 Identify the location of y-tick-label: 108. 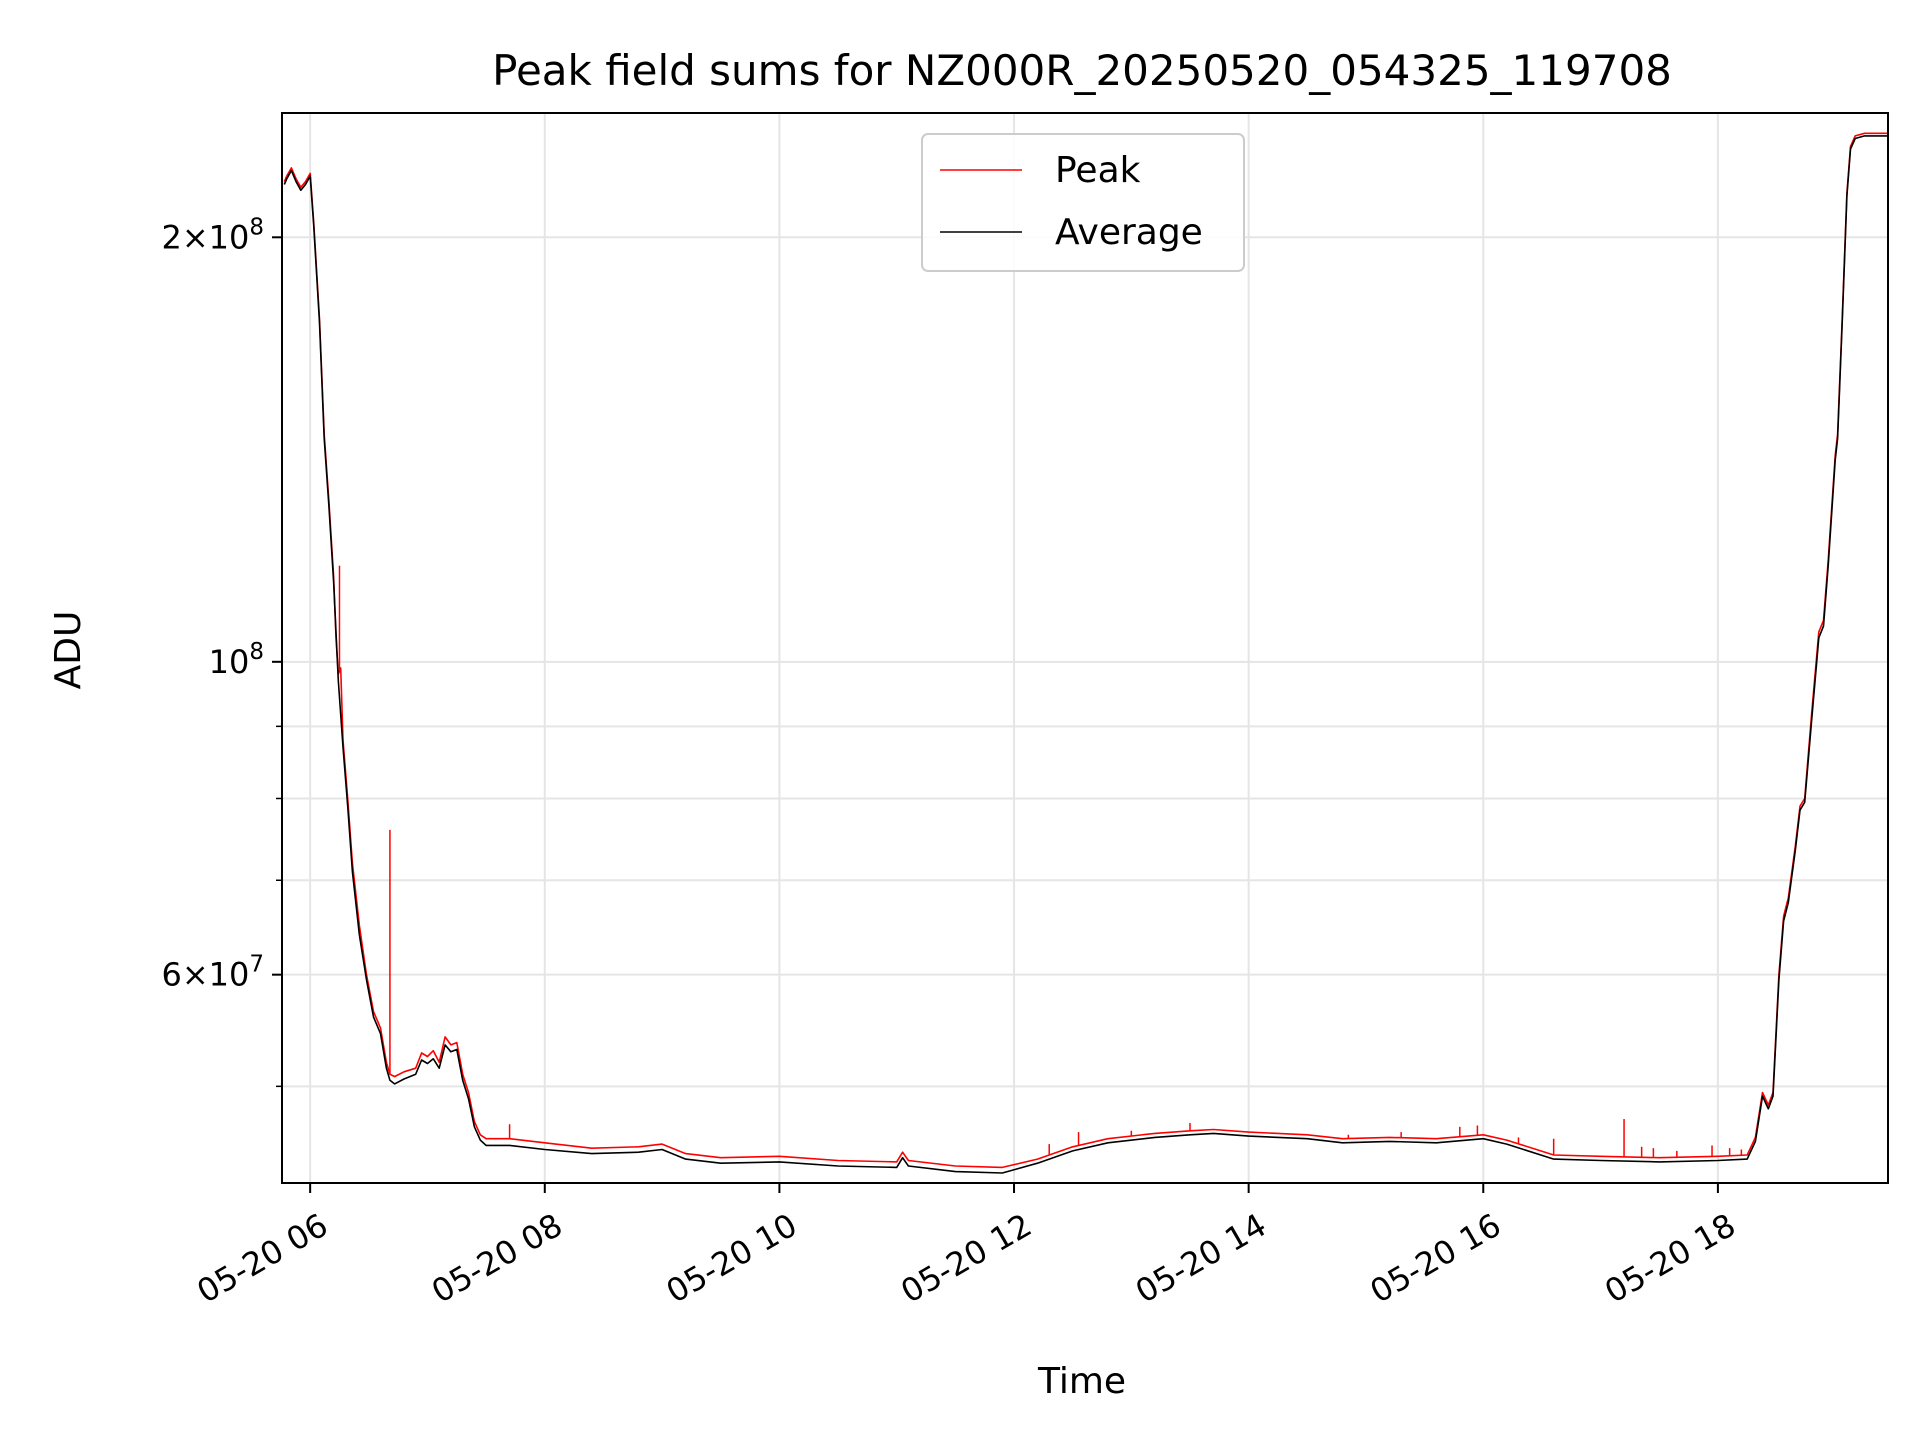
(236, 660).